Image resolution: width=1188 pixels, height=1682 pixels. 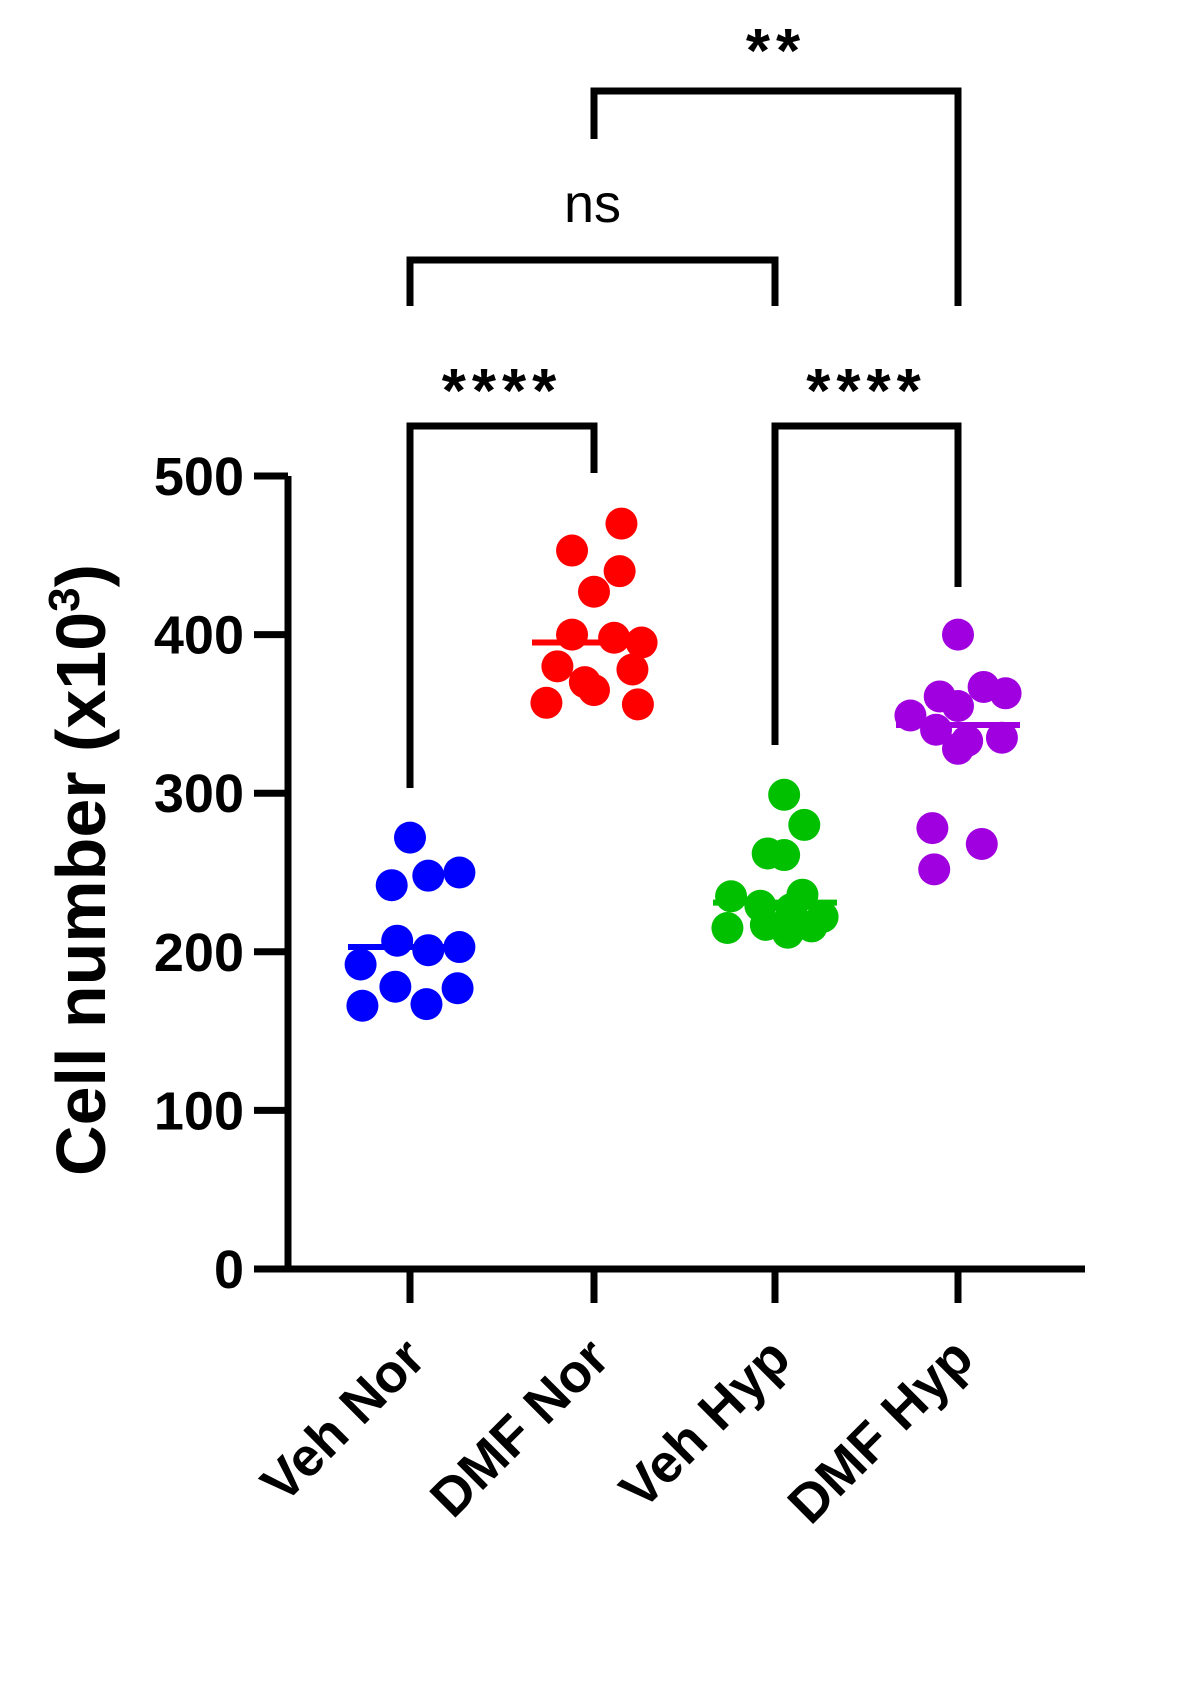 What do you see at coordinates (199, 477) in the screenshot?
I see `y-tick-label: 500` at bounding box center [199, 477].